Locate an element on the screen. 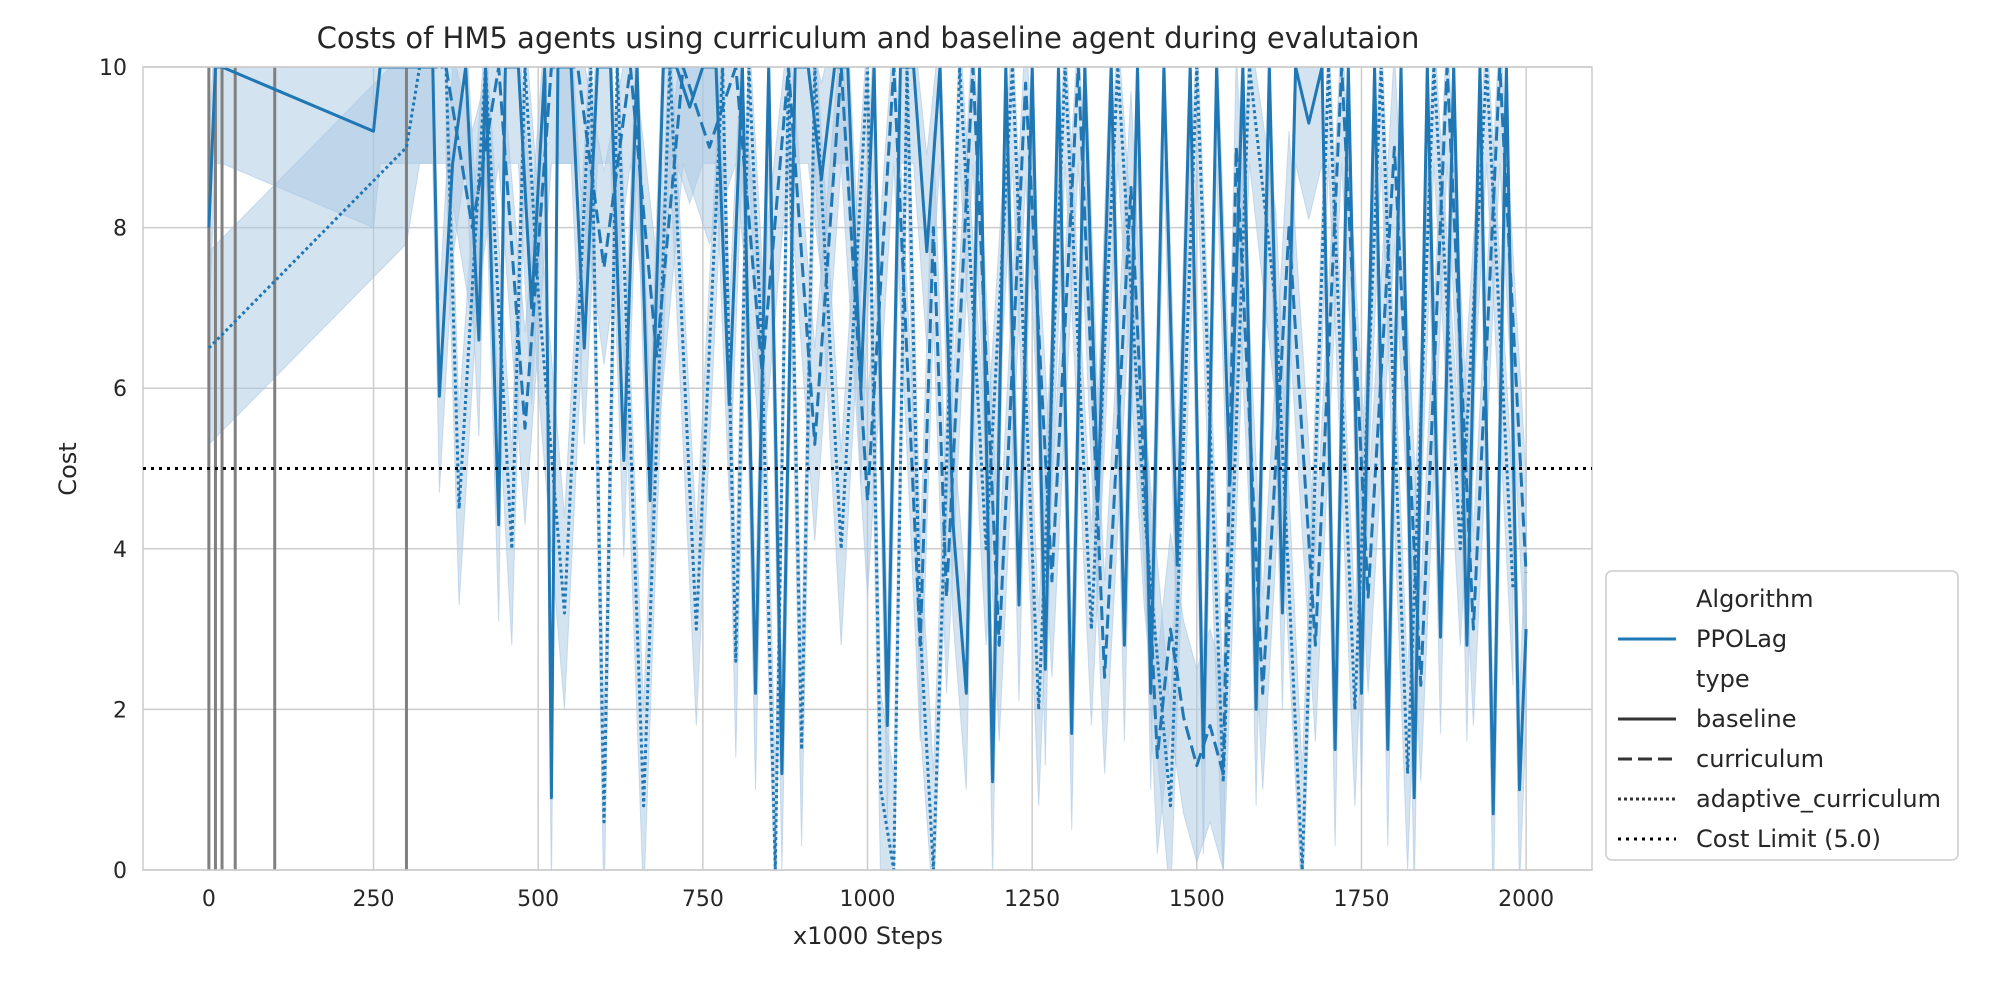 The width and height of the screenshot is (2000, 1000). x-axis-label: x1000 Steps is located at coordinates (868, 936).